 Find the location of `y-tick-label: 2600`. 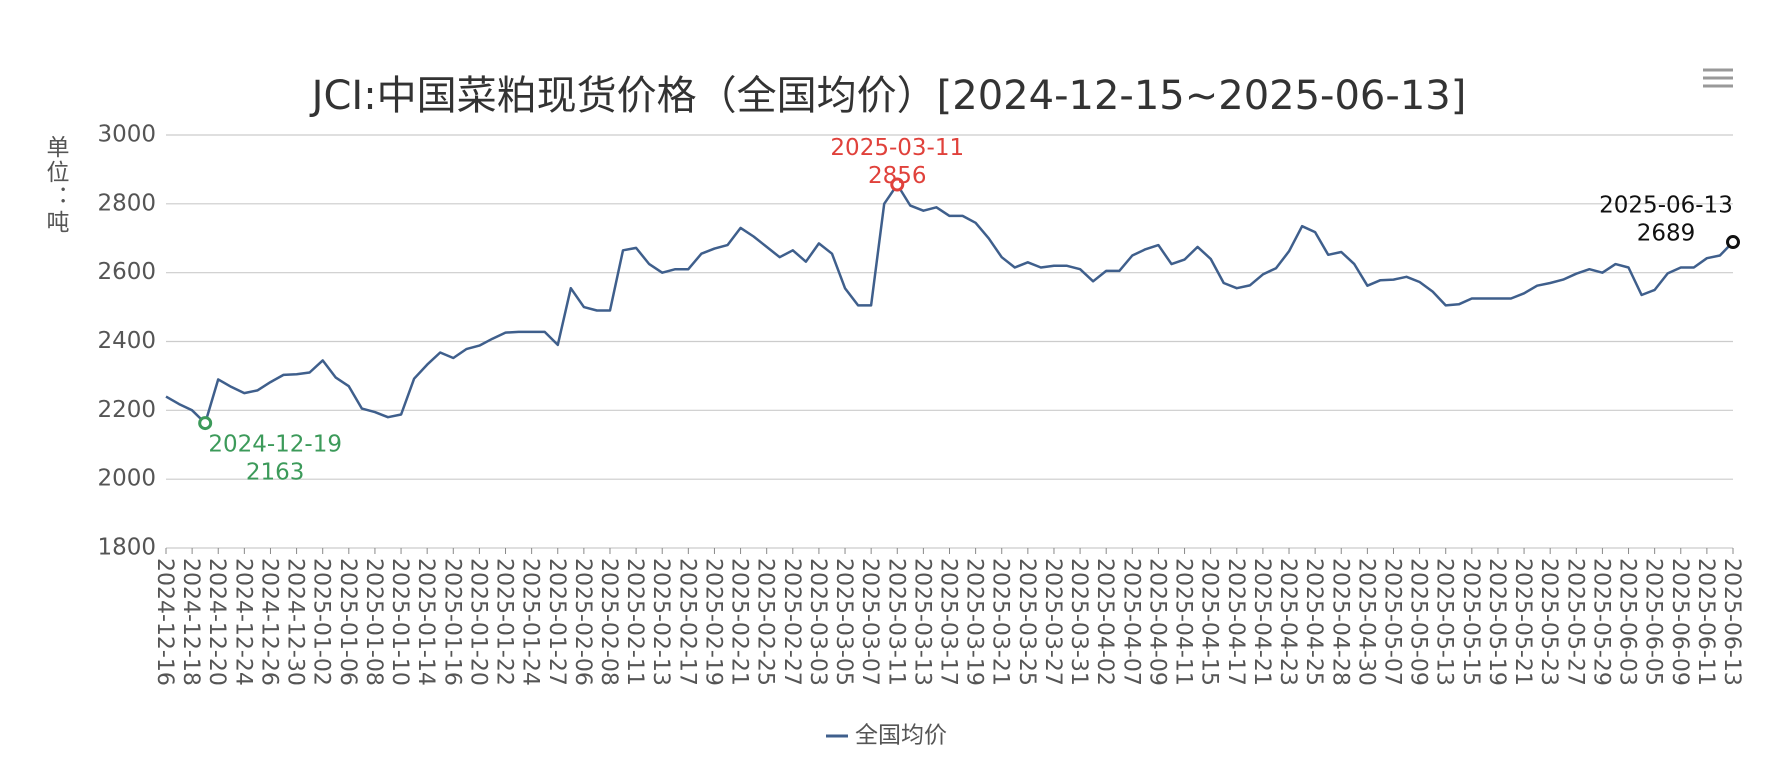

y-tick-label: 2600 is located at coordinates (126, 272).